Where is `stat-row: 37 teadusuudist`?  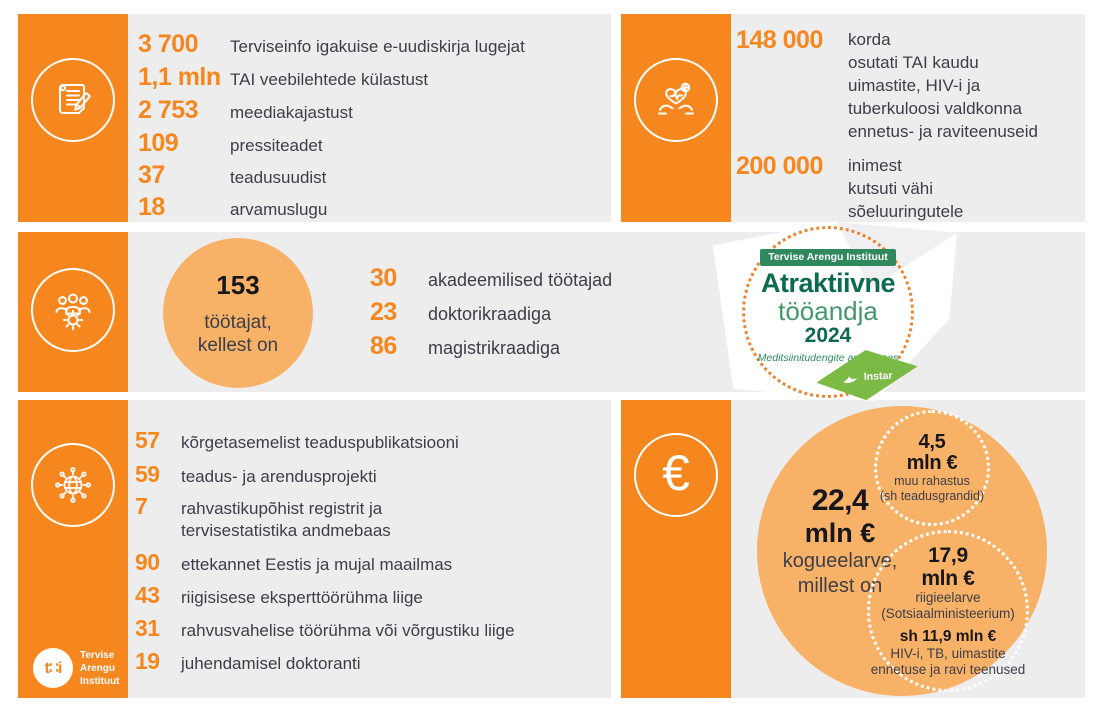 stat-row: 37 teadusuudist is located at coordinates (232, 175).